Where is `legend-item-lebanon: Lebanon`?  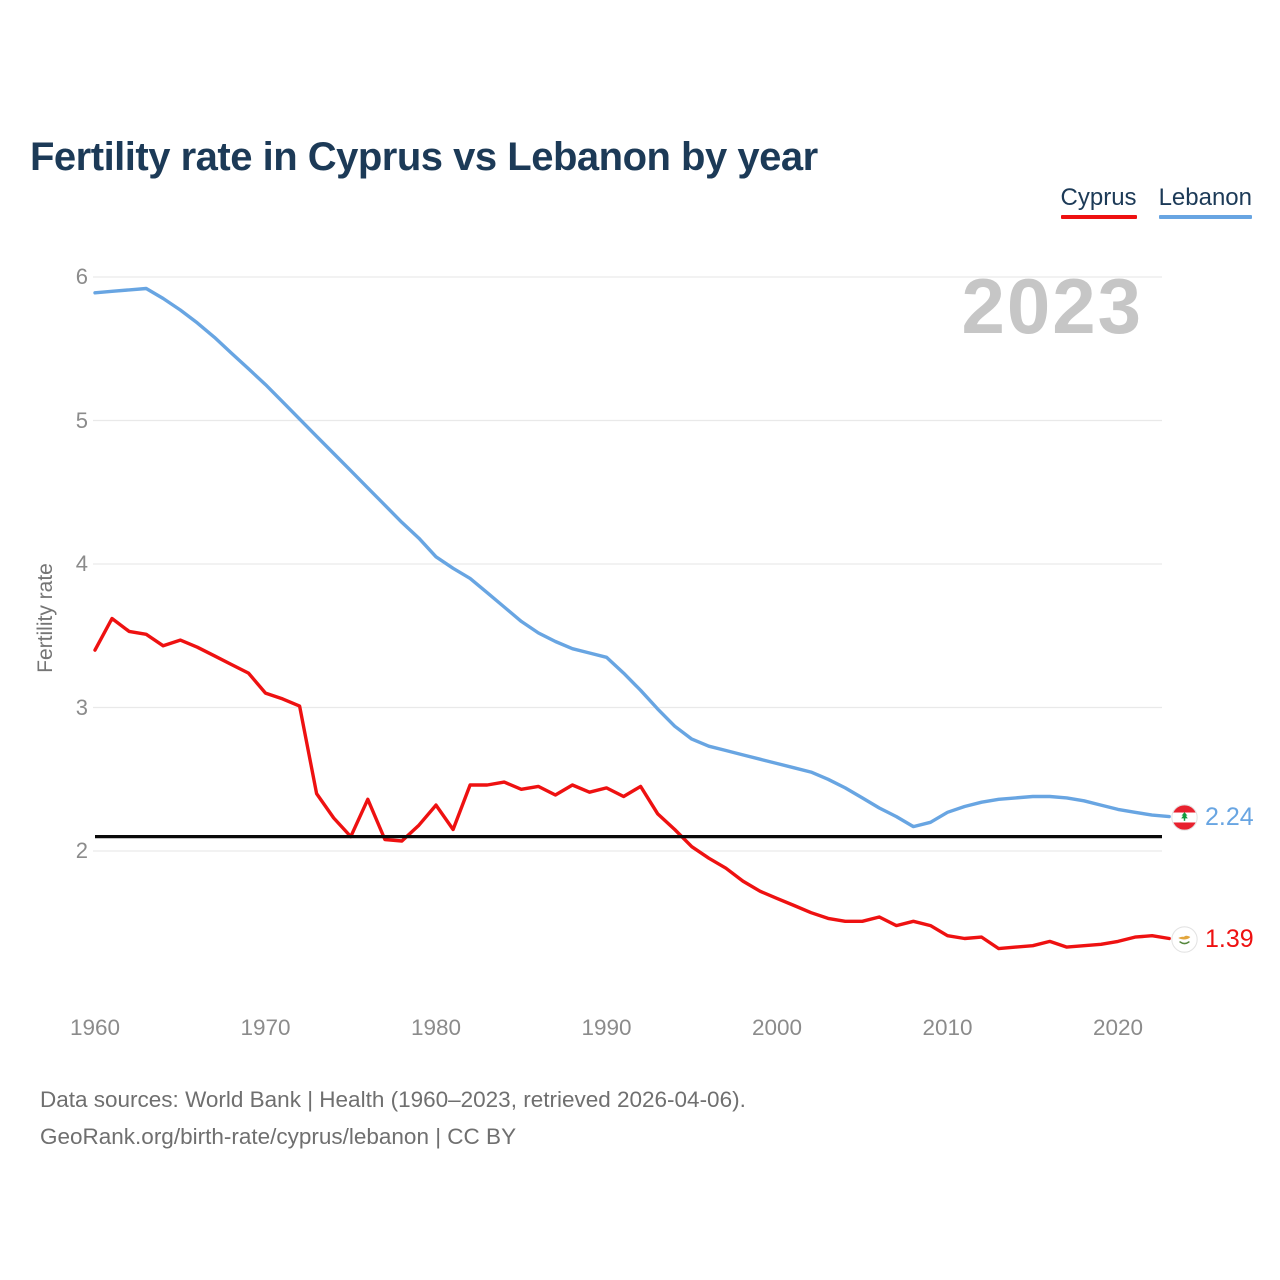 legend-item-lebanon: Lebanon is located at coordinates (1205, 201).